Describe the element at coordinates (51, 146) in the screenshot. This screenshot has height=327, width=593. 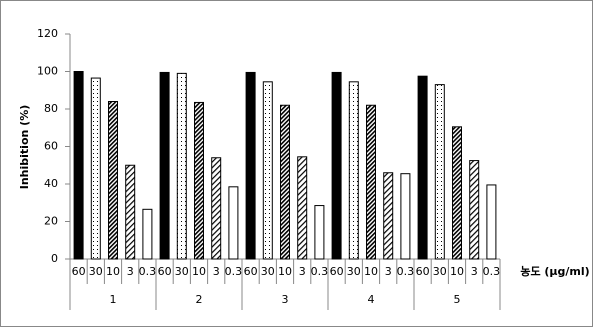
I see `y-tick-label: 60` at that location.